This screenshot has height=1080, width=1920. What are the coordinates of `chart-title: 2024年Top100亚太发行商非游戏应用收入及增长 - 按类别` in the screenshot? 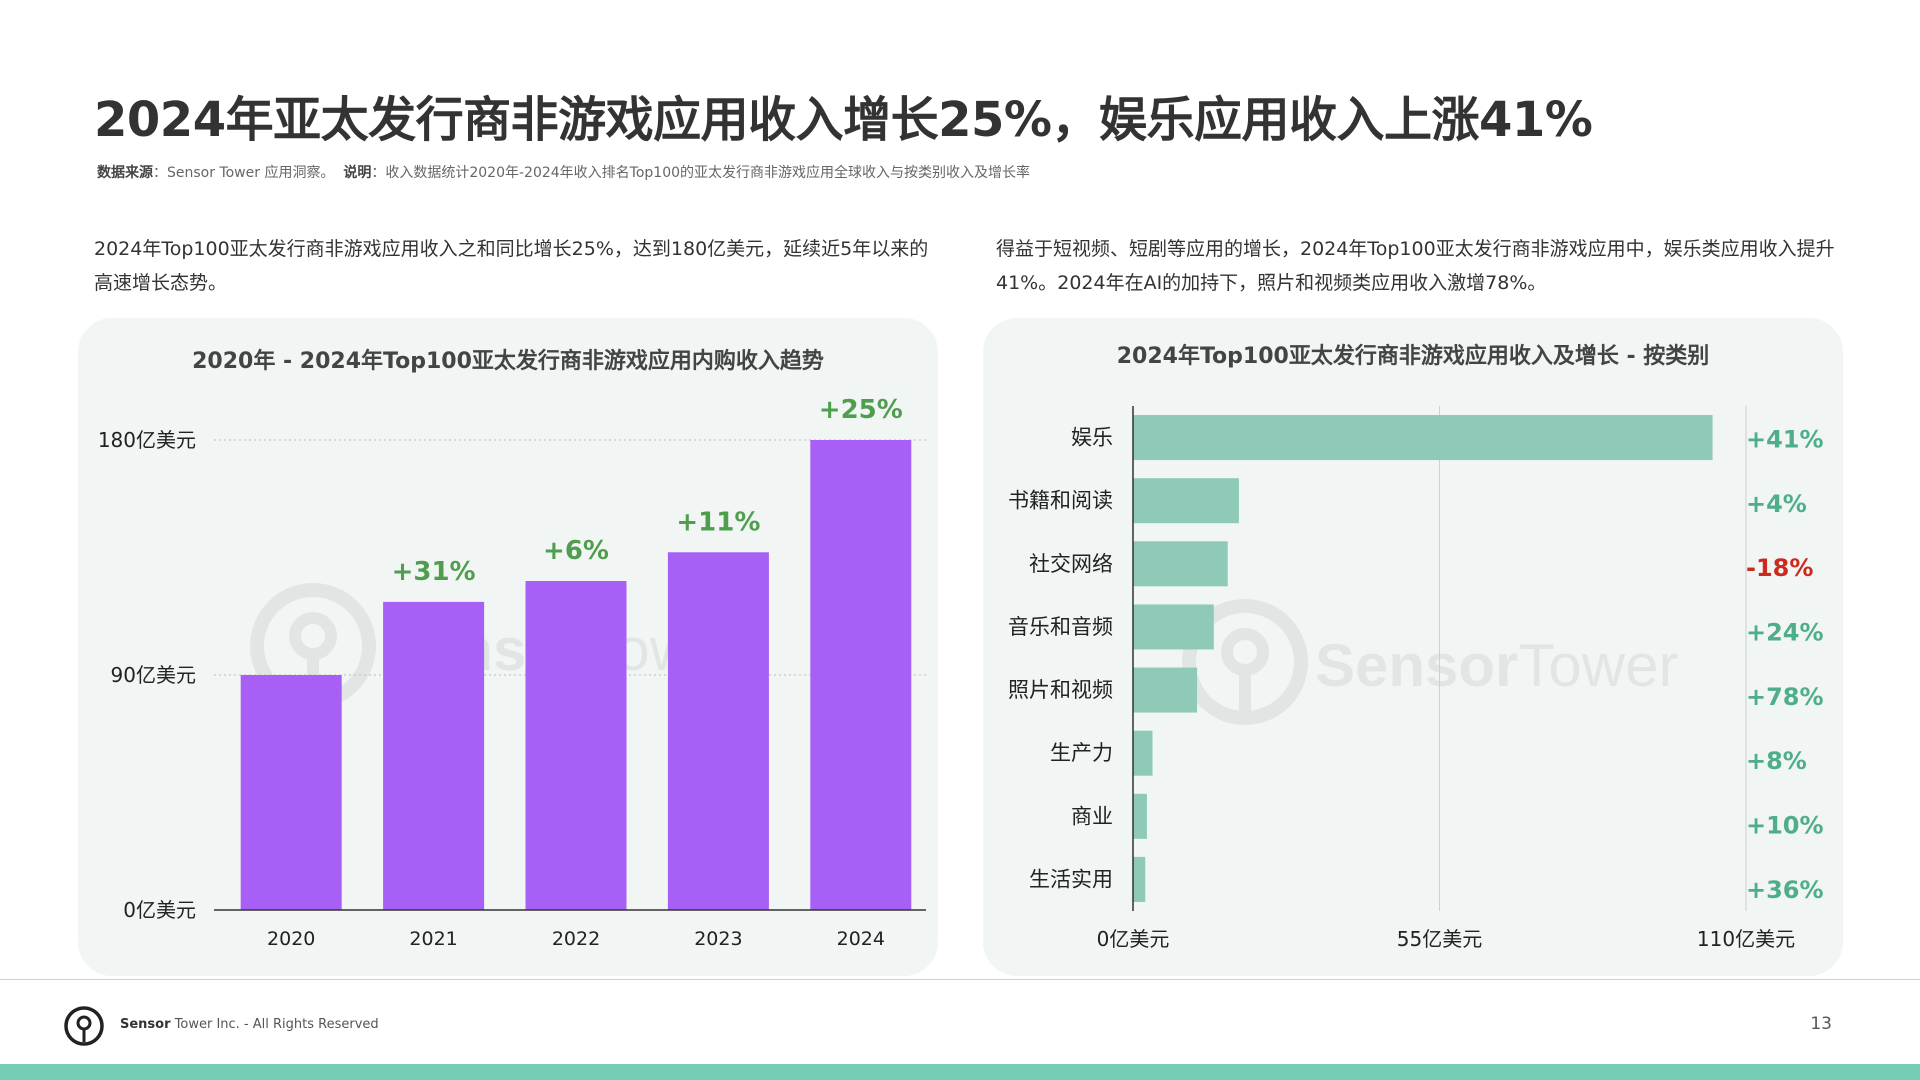 It's located at (1413, 356).